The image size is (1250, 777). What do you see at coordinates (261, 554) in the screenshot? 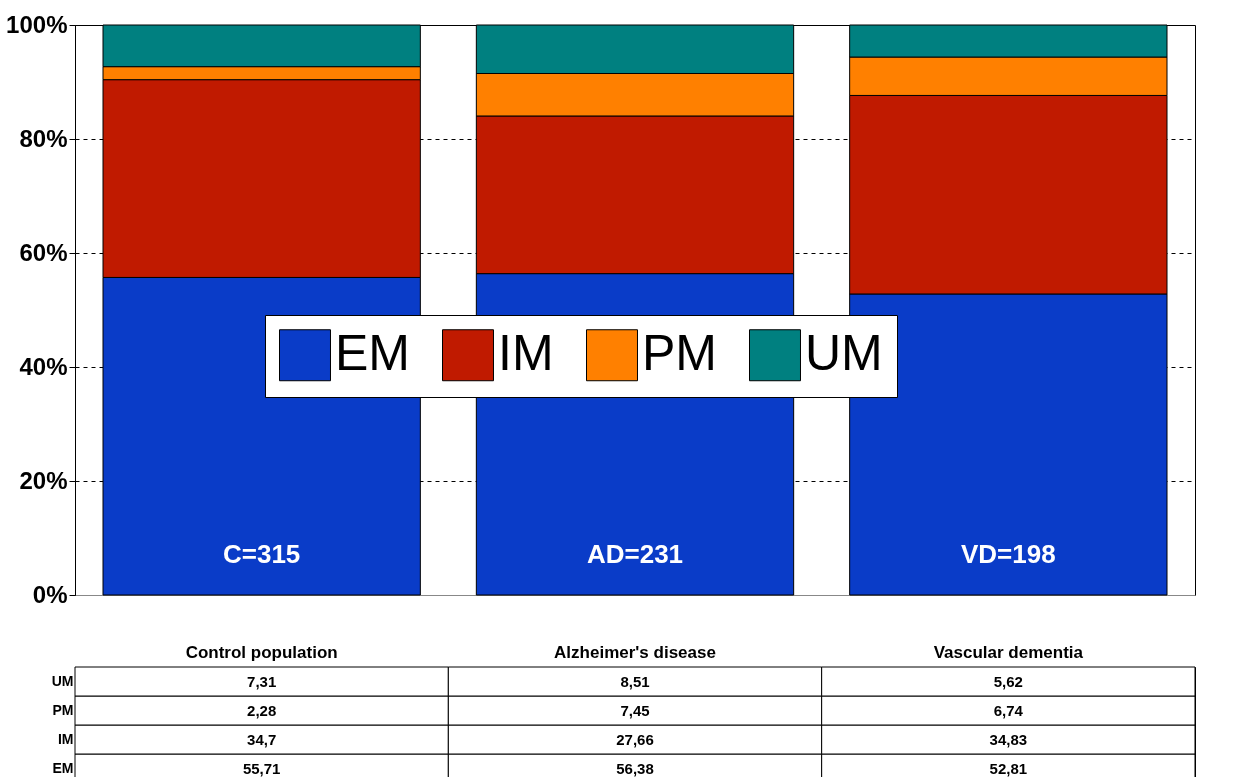
I see `annotation: C=315` at bounding box center [261, 554].